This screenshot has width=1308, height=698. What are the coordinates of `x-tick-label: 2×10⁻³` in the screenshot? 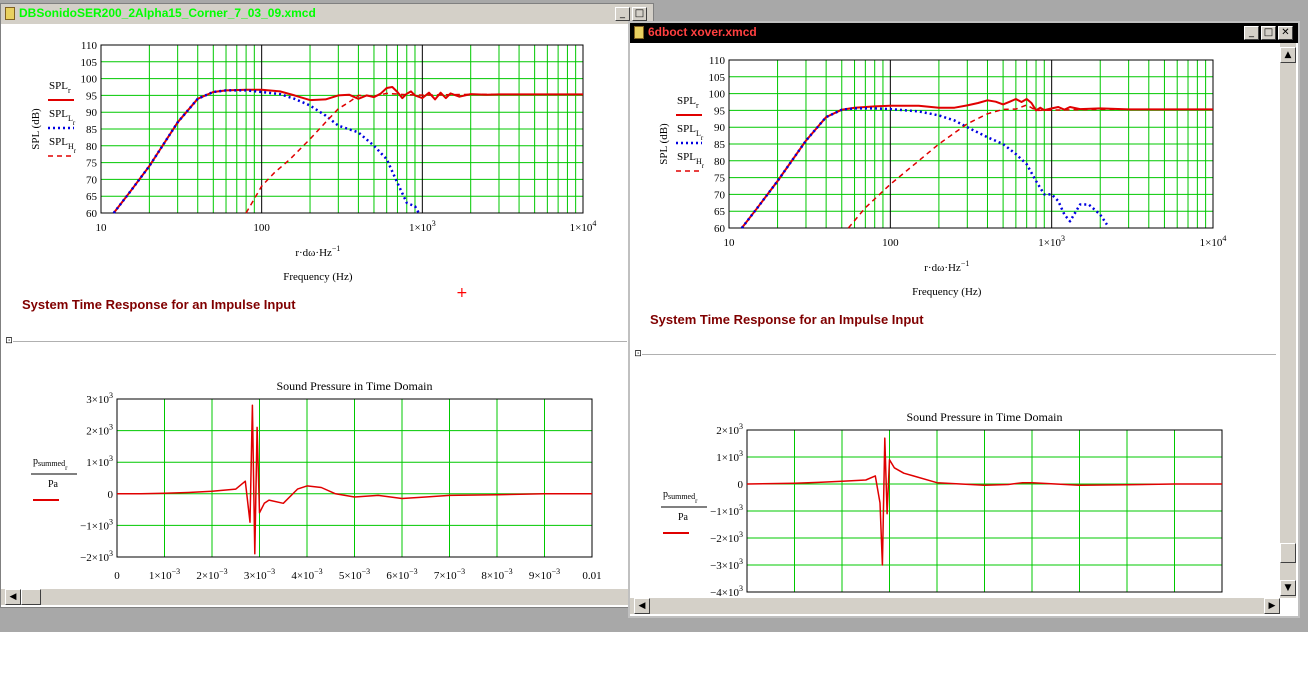 It's located at (211, 574).